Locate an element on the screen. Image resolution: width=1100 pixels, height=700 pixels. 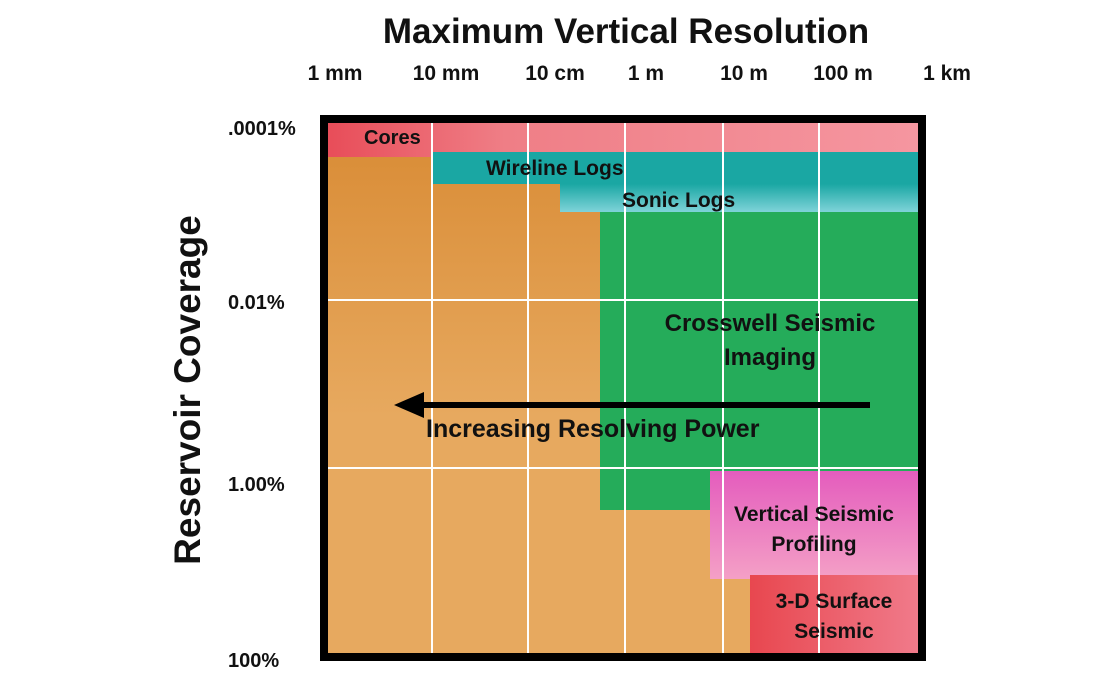
wireline-logs-label: Wireline Logs is located at coordinates (555, 168).